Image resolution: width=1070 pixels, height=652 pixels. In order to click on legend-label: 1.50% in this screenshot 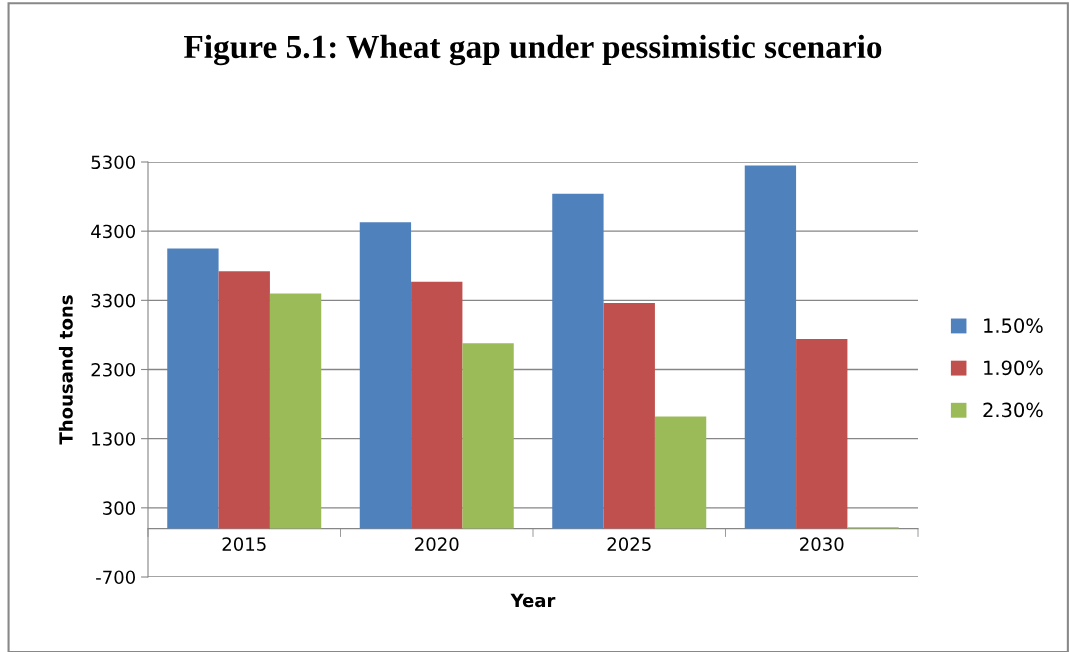, I will do `click(1013, 325)`.